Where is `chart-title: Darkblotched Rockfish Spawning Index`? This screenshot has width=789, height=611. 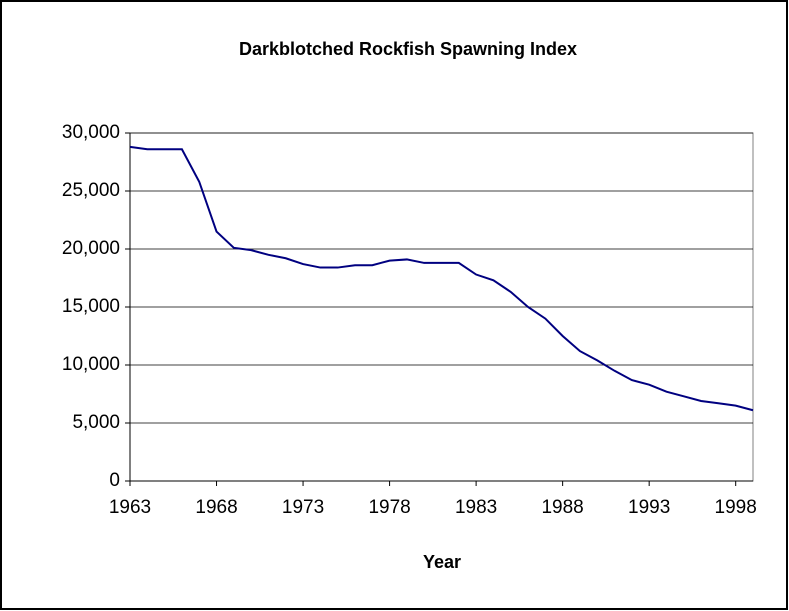 chart-title: Darkblotched Rockfish Spawning Index is located at coordinates (408, 49).